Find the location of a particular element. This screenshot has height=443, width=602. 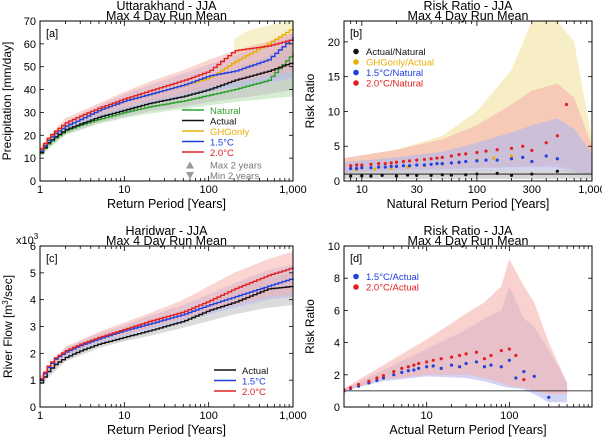

a-band-20c is located at coordinates (166, 92).